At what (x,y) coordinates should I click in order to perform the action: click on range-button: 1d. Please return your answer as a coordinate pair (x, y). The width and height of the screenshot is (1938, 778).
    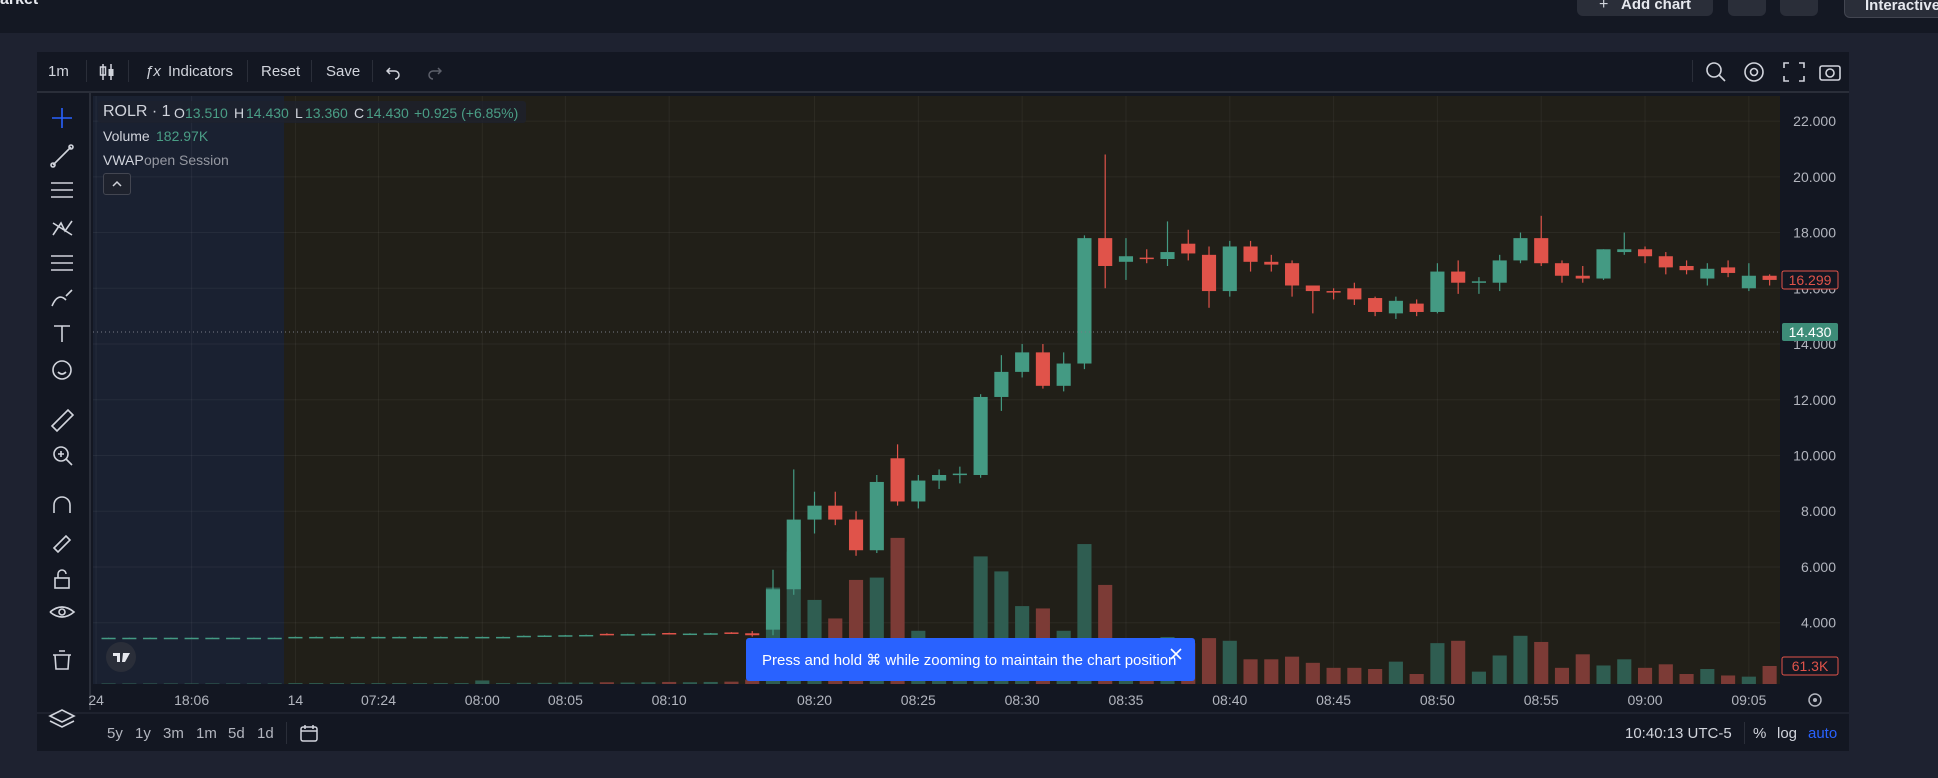
    Looking at the image, I should click on (265, 733).